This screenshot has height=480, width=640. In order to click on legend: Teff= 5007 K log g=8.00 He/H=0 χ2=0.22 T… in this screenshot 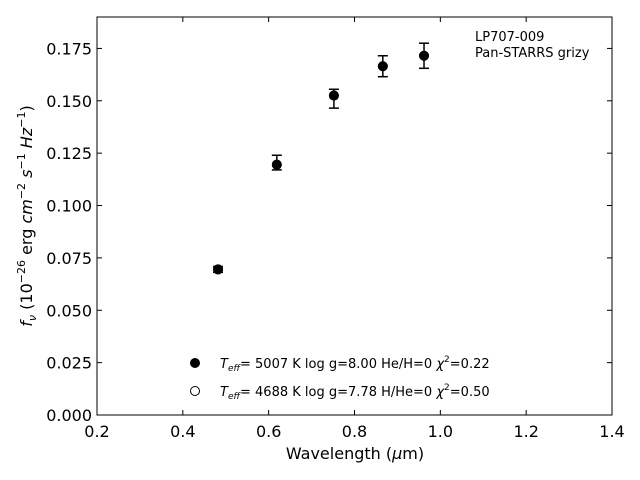, I will do `click(340, 378)`.